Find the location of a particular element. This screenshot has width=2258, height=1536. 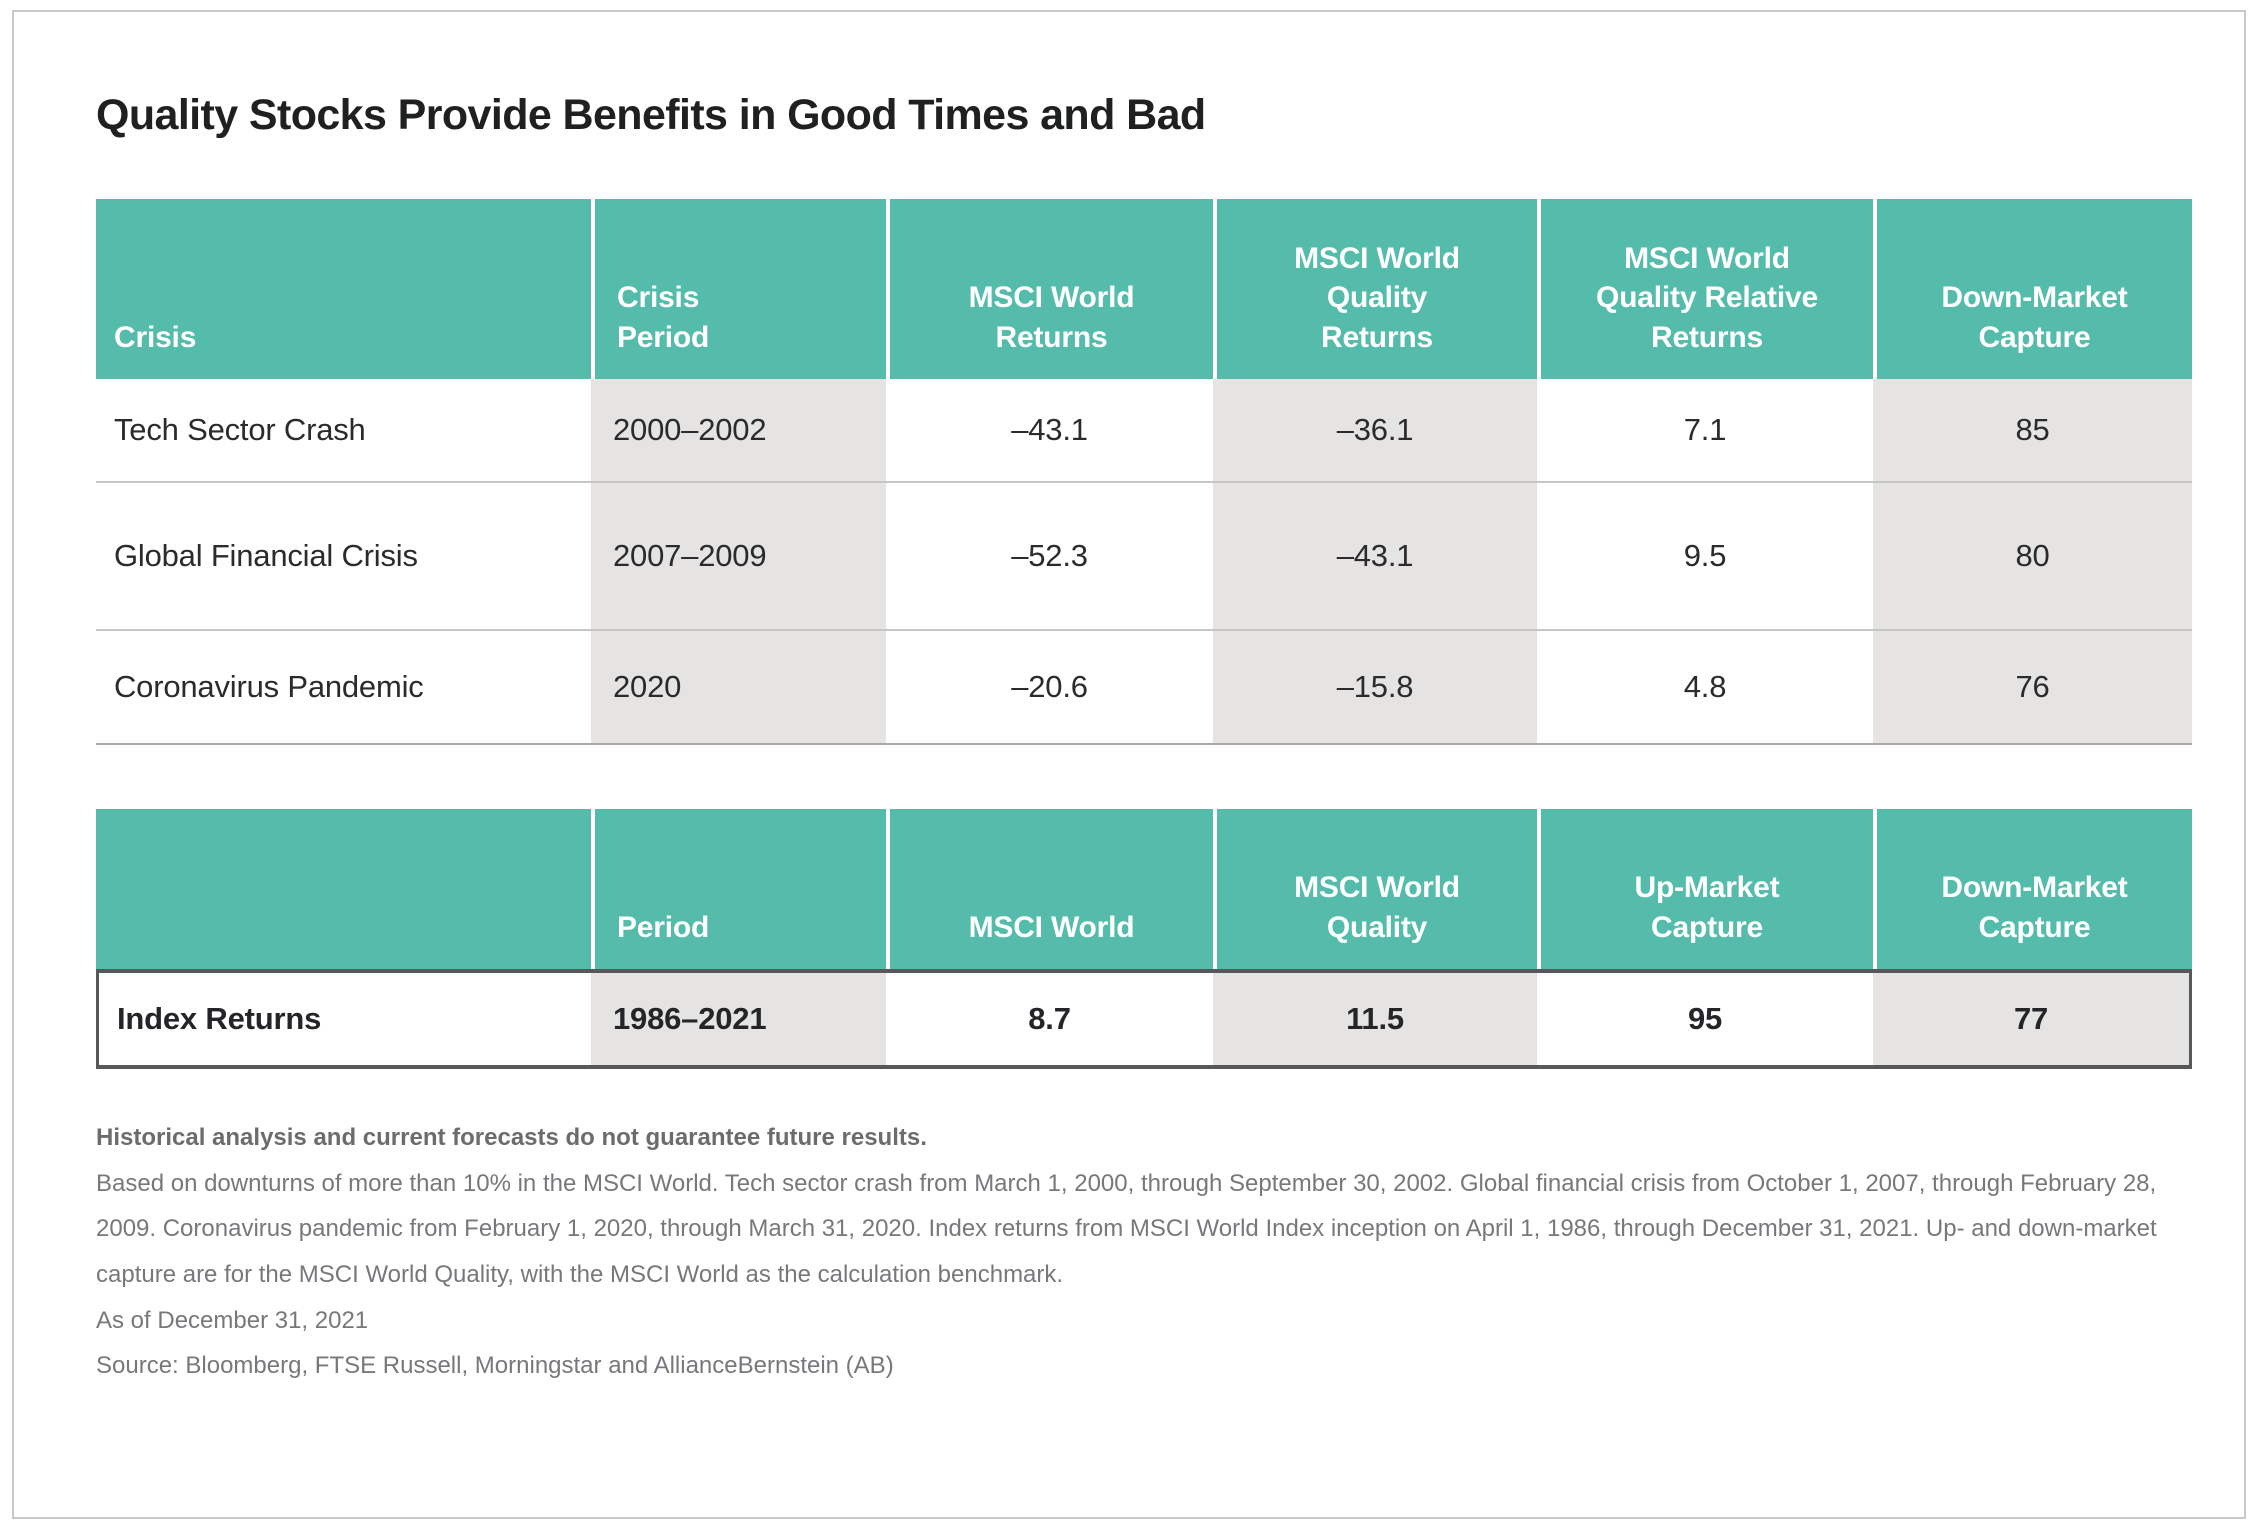

cell-msci-world-returns: –20.6 is located at coordinates (1049, 687).